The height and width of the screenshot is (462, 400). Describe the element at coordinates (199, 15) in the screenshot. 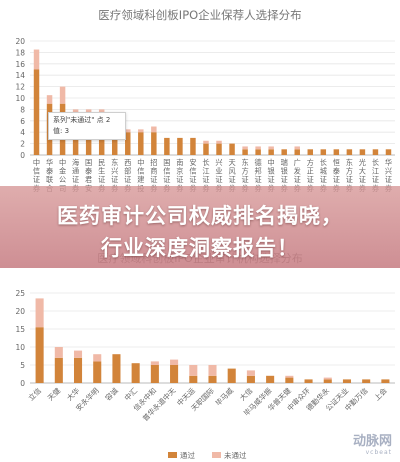

I see `chart-title: 医疗领域科创板IPO企业保荐人选择分布` at that location.